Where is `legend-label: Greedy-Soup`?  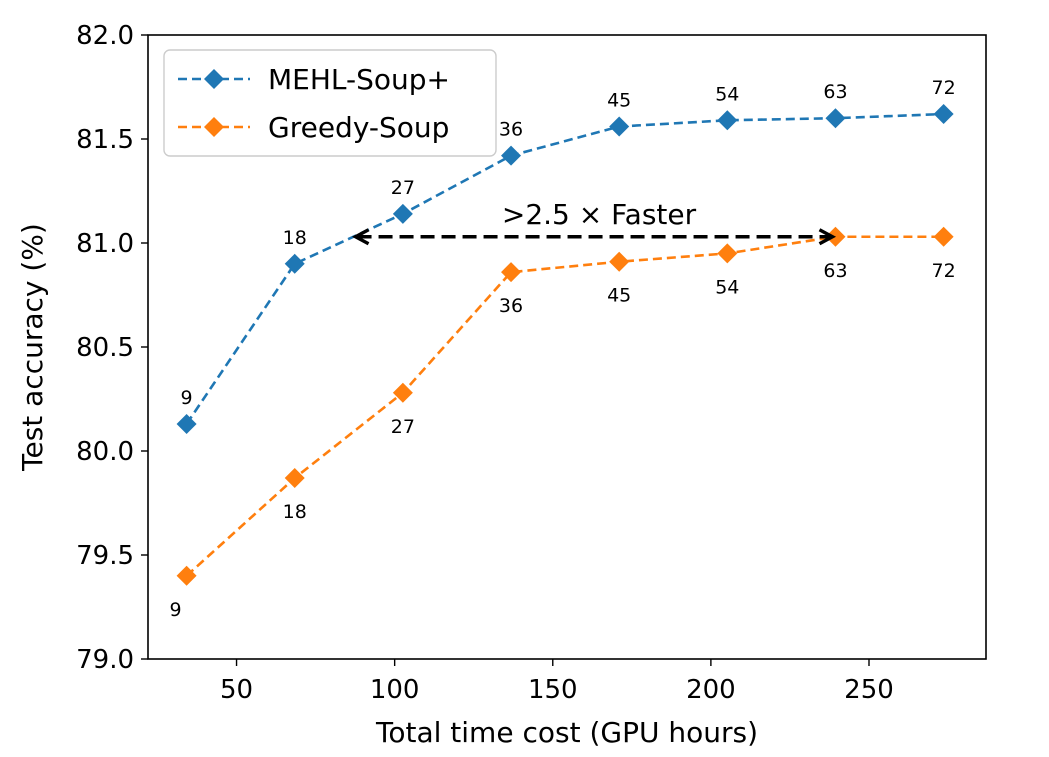
legend-label: Greedy-Soup is located at coordinates (358, 127).